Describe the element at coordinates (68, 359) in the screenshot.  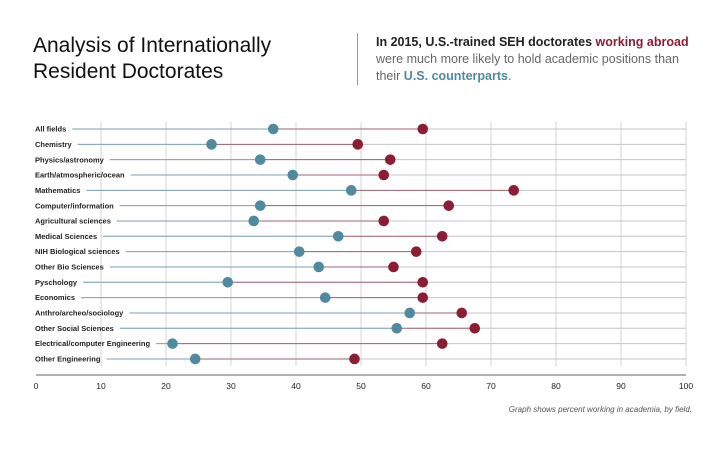
I see `category-label: Other Engineering` at that location.